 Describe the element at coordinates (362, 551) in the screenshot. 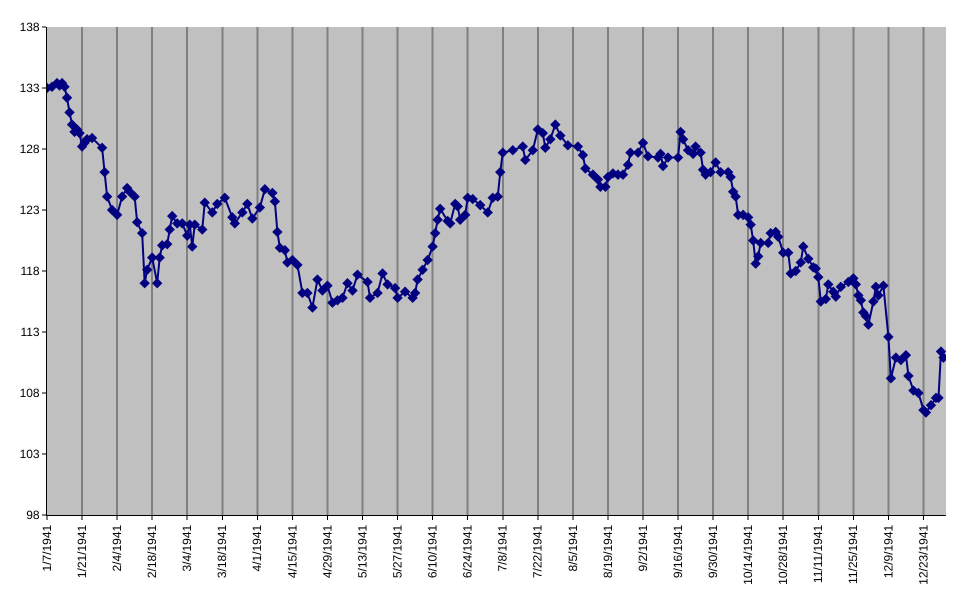

I see `x-tick-label: 5/13/1941` at that location.